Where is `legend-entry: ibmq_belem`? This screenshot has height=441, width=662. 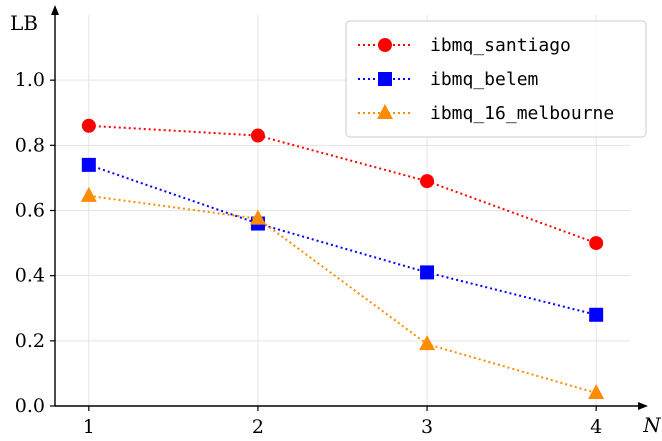
legend-entry: ibmq_belem is located at coordinates (448, 79).